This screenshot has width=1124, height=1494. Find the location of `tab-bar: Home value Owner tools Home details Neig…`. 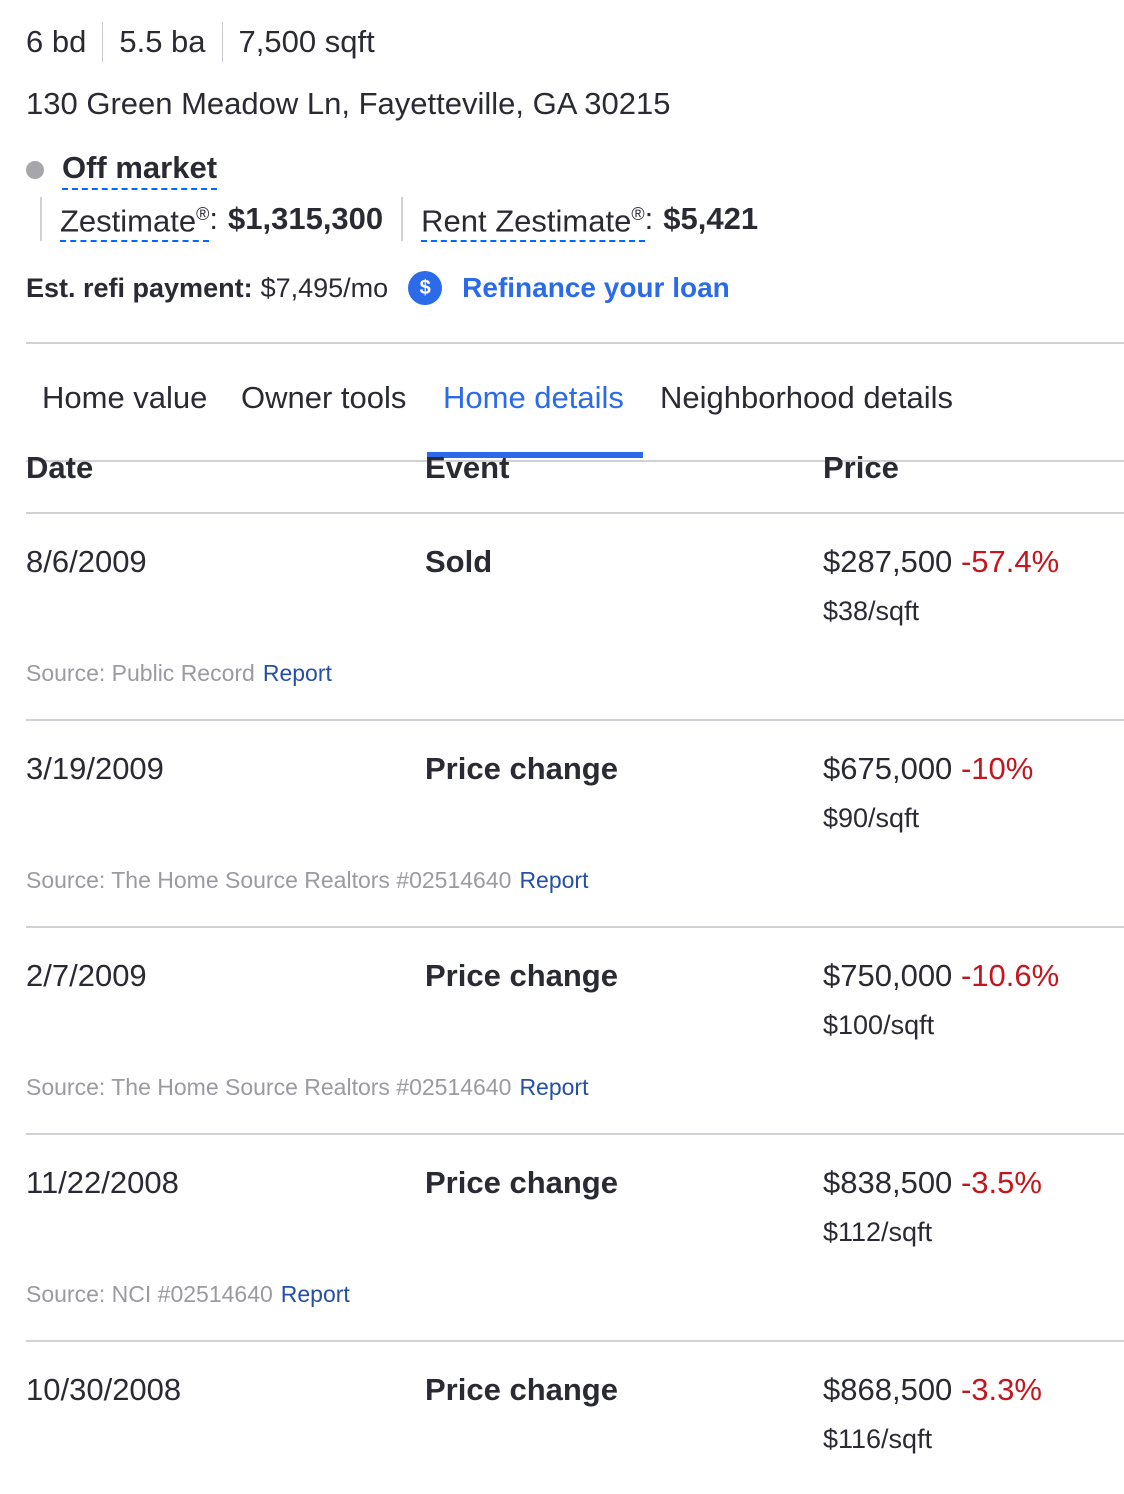

tab-bar: Home value Owner tools Home details Neig… is located at coordinates (575, 402).